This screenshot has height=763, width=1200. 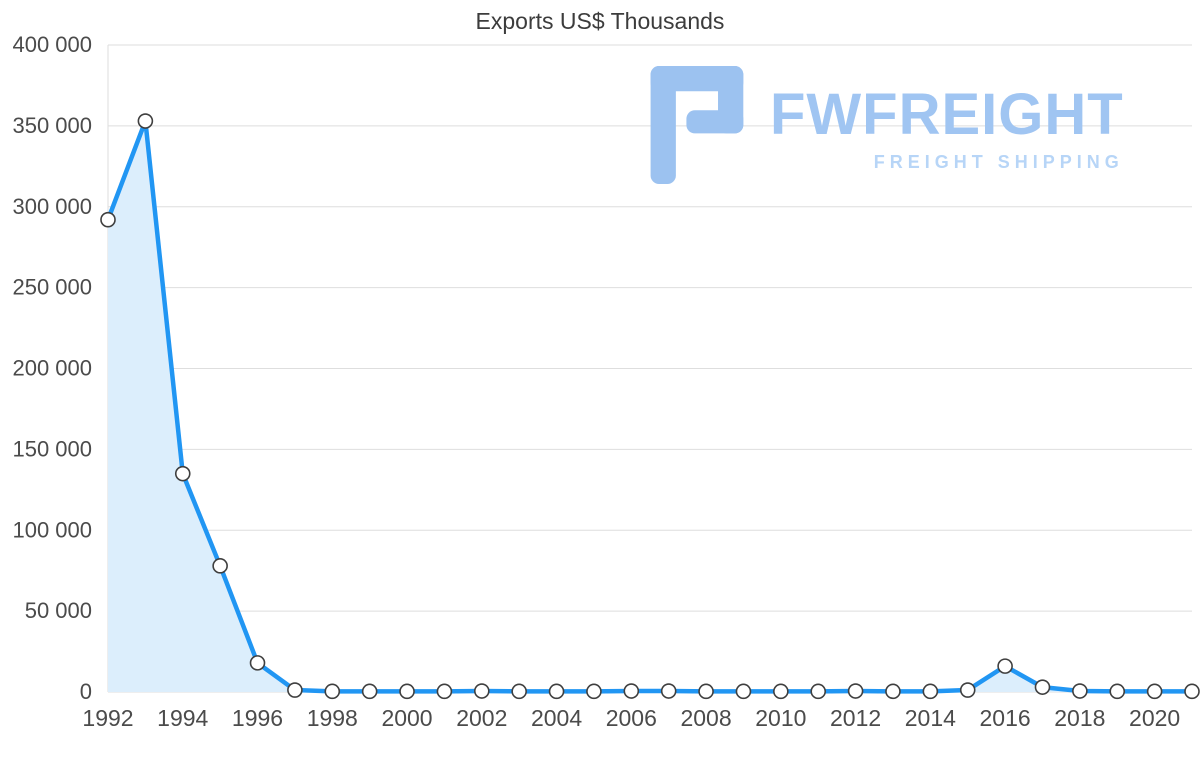 I want to click on y-axis-label: 300 000, so click(x=52, y=206).